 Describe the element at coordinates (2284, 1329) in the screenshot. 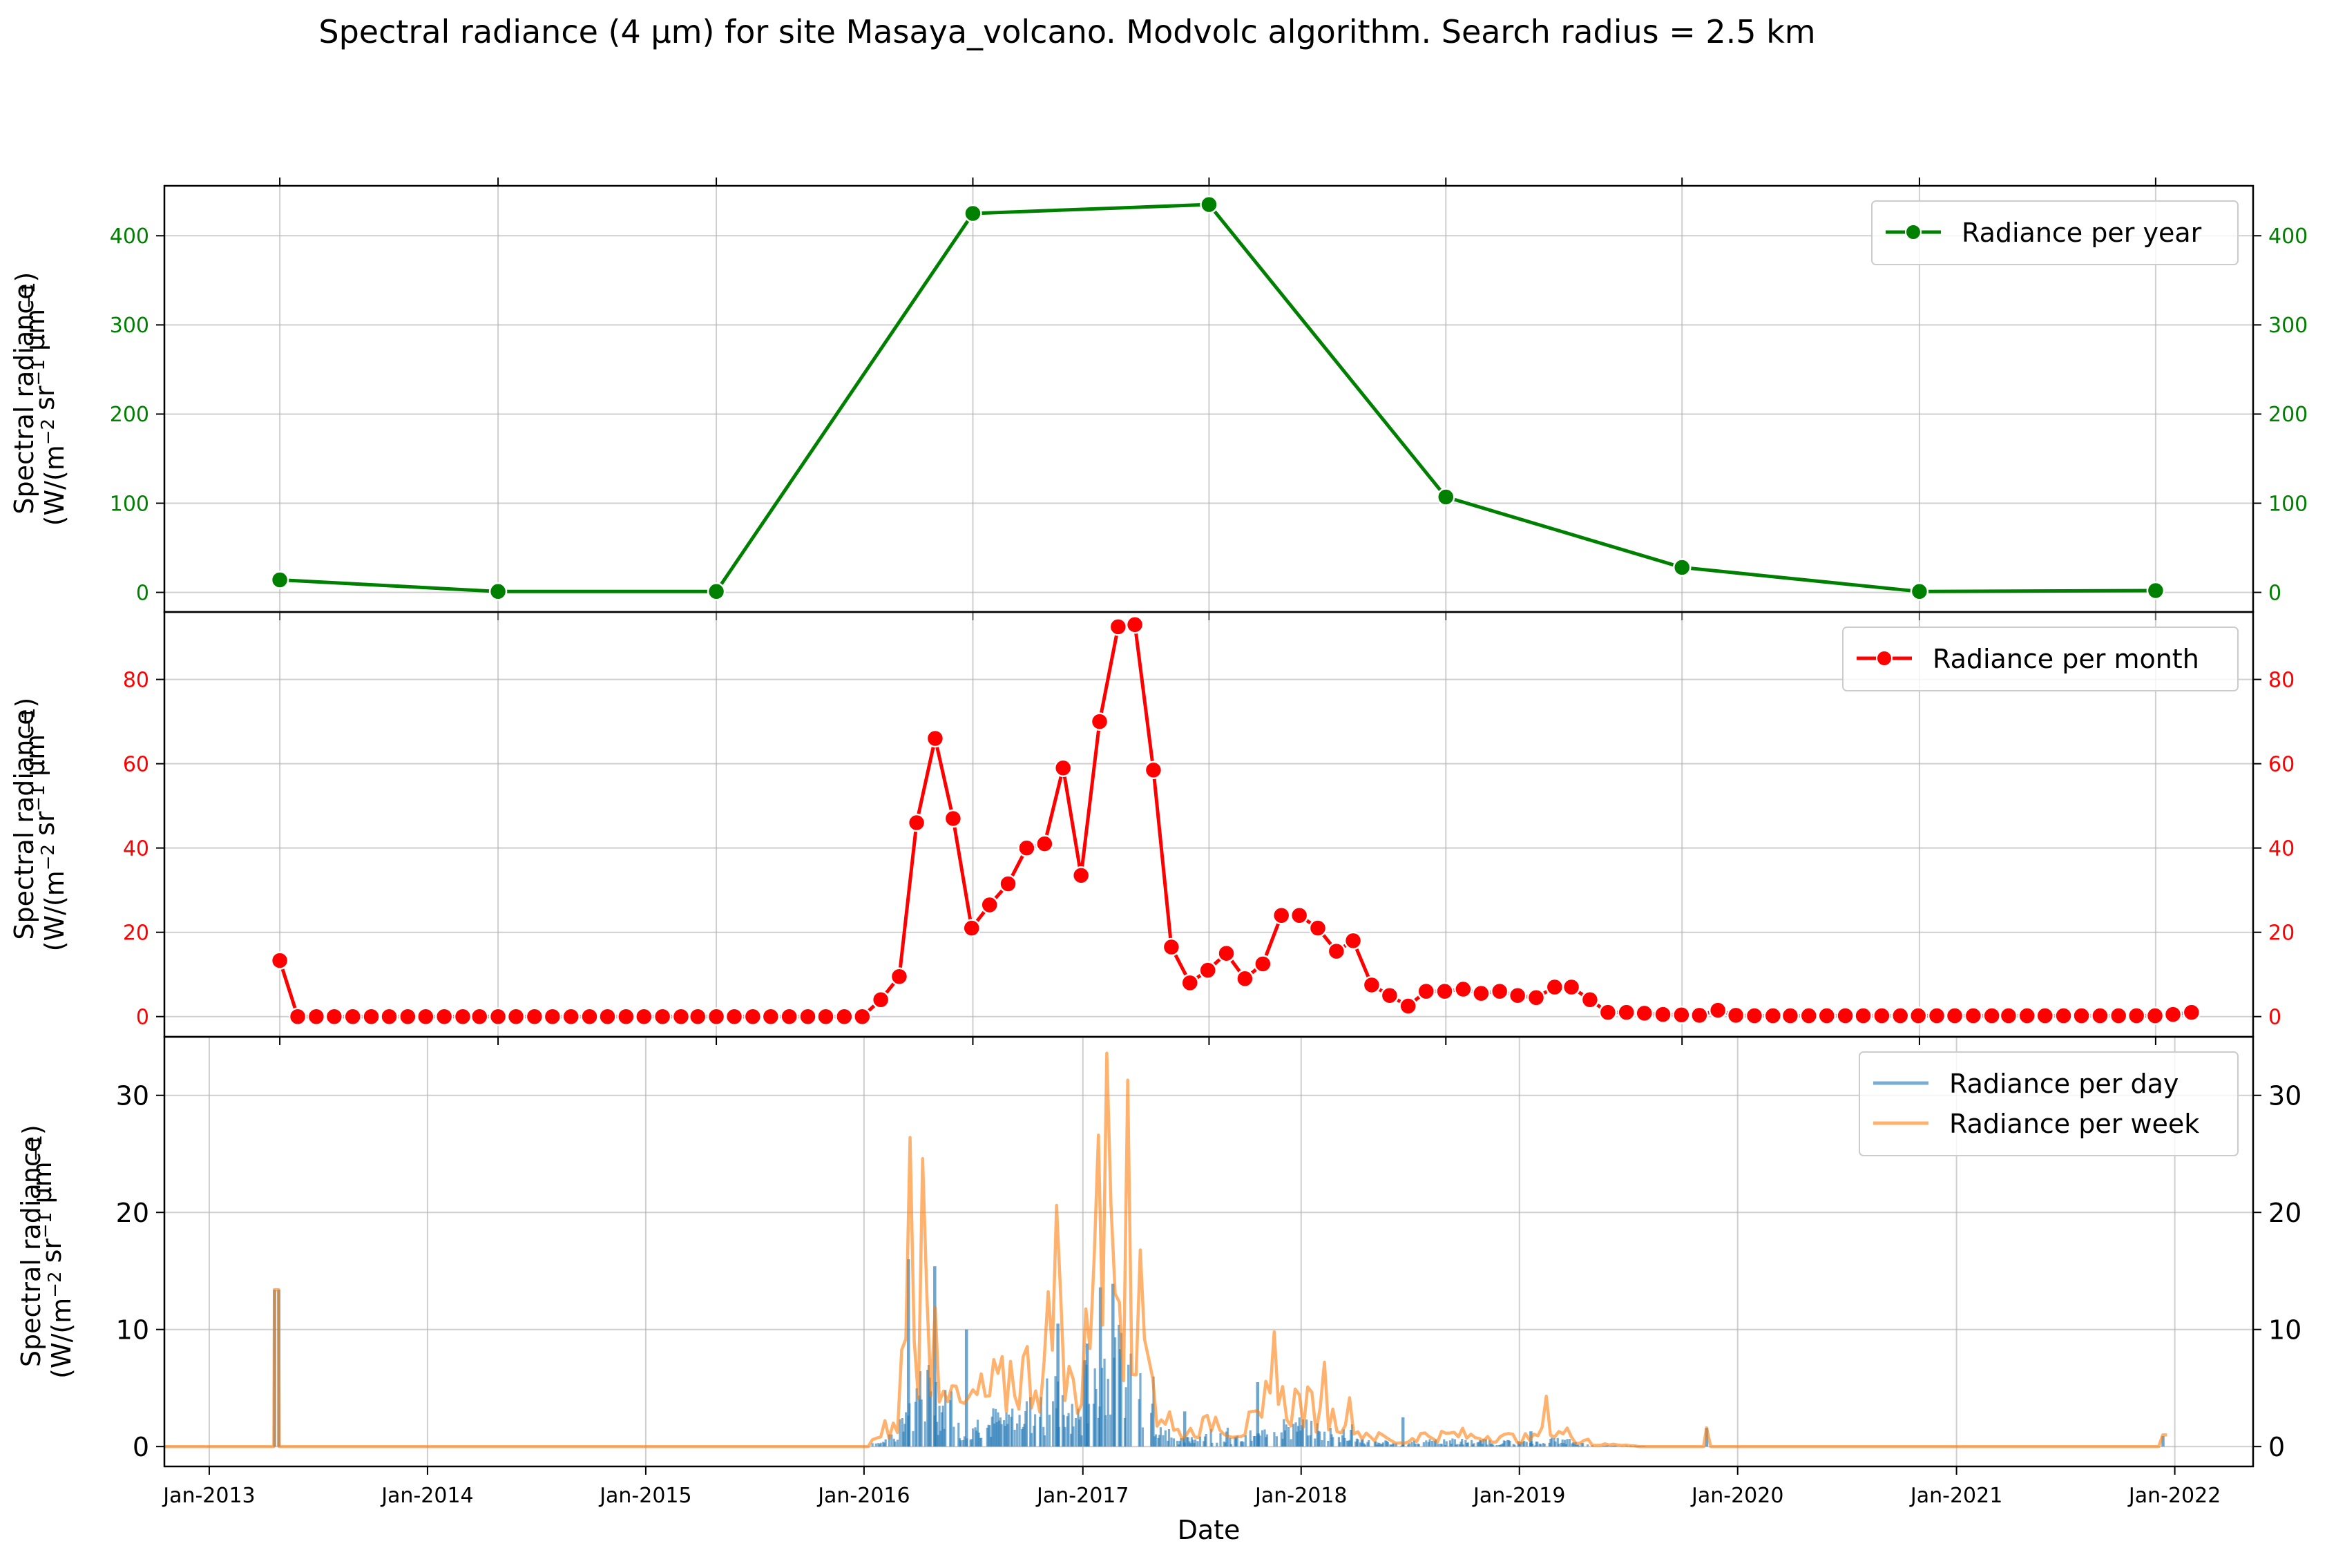

I see `y-tick-label-right: 10` at that location.